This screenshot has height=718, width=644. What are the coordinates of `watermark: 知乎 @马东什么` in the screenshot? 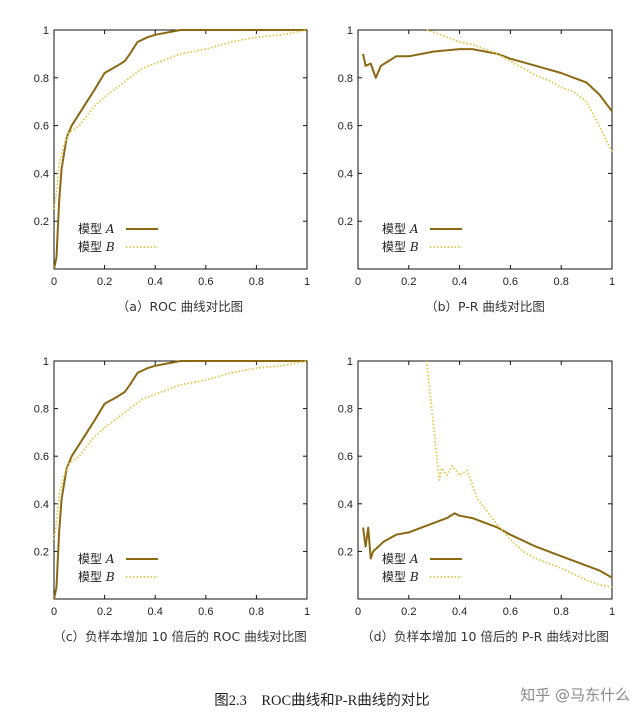 It's located at (575, 695).